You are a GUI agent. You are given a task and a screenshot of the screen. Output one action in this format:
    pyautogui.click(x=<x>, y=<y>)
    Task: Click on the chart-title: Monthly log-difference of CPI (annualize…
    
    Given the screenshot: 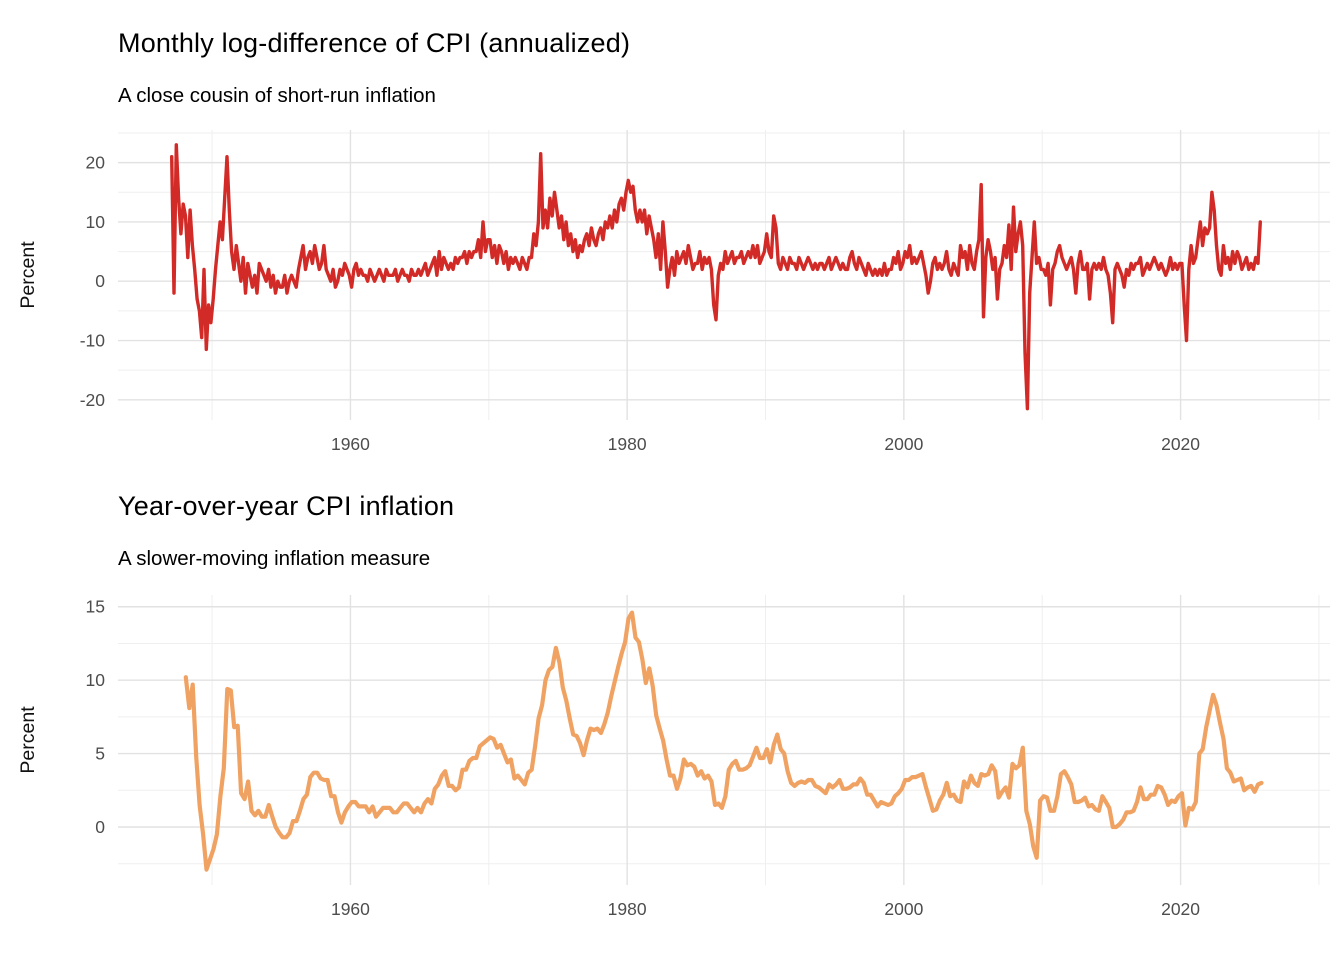 What is the action you would take?
    pyautogui.click(x=374, y=43)
    